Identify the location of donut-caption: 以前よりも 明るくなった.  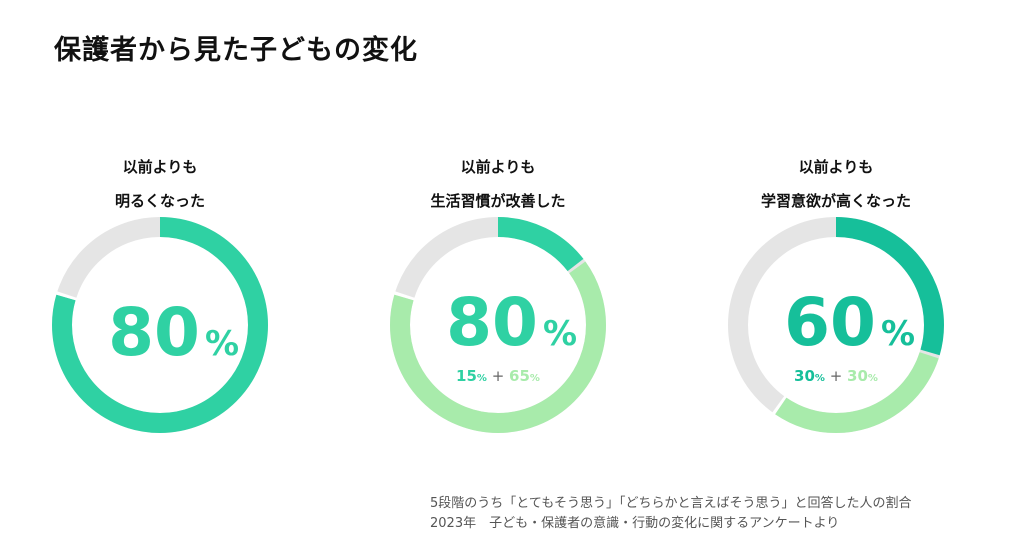
(160, 184).